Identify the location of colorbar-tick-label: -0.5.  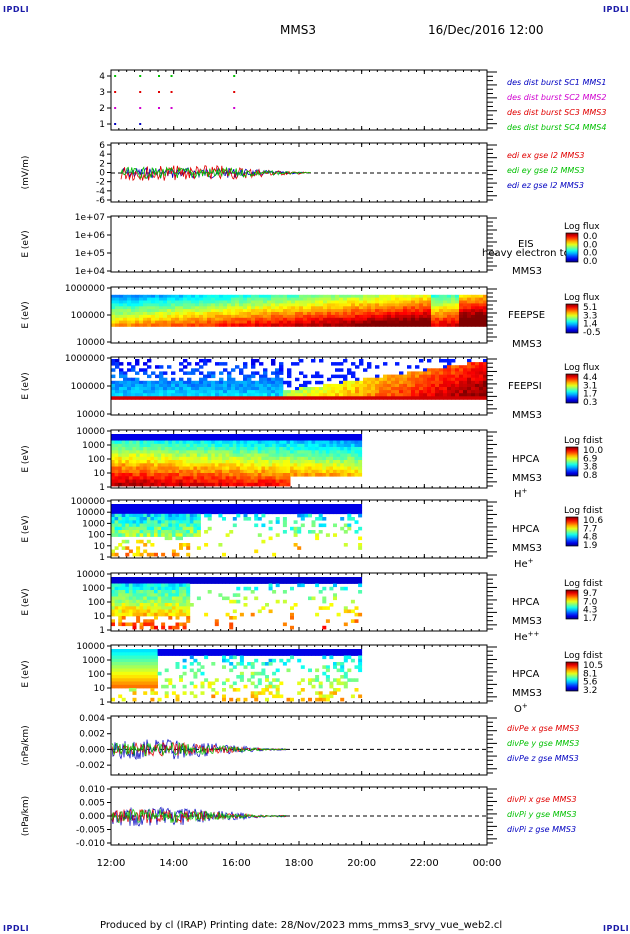
(592, 333).